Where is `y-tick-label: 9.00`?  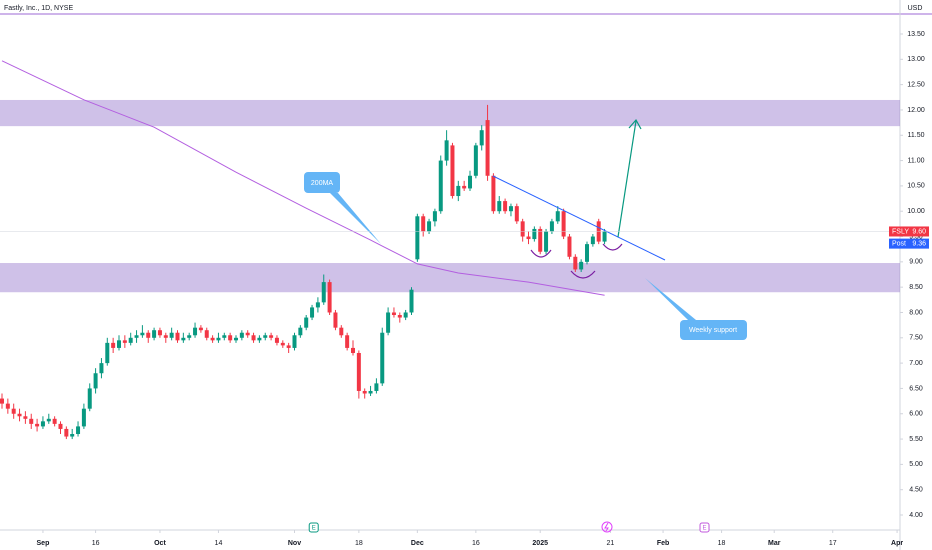
y-tick-label: 9.00 is located at coordinates (916, 262).